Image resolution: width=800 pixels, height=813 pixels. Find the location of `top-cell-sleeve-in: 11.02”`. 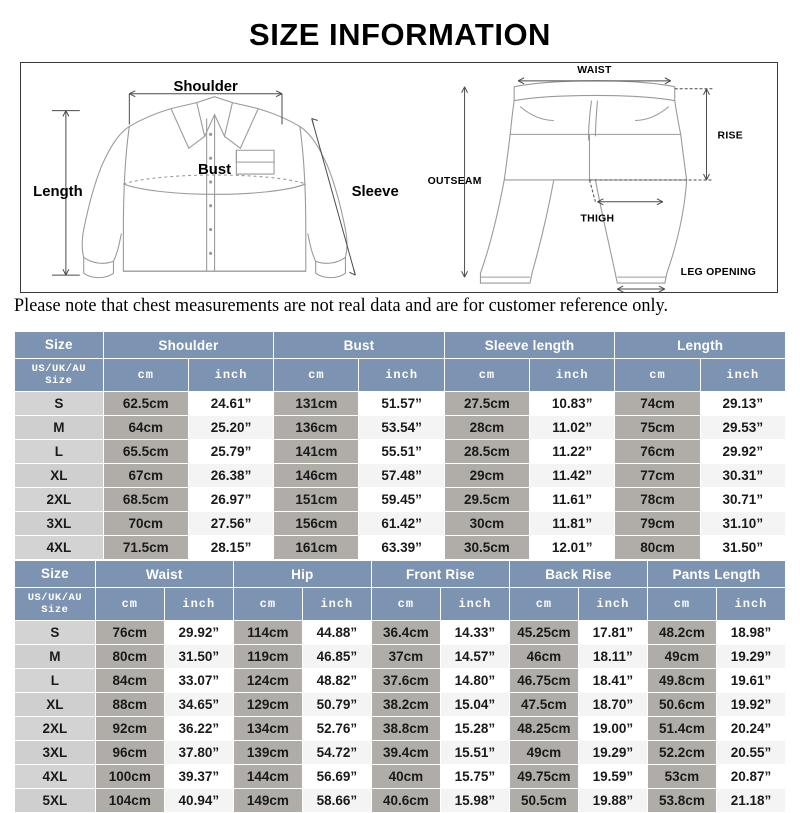

top-cell-sleeve-in: 11.02” is located at coordinates (572, 427).